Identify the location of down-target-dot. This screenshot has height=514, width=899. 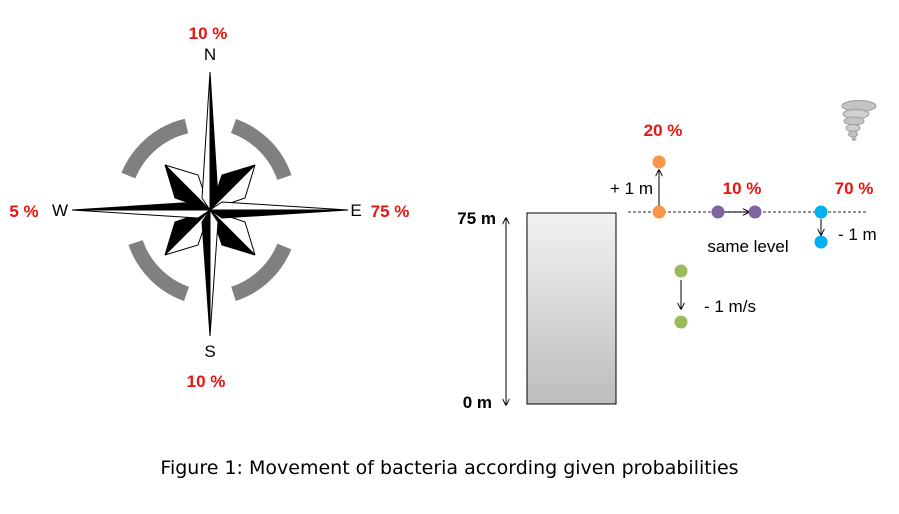
(821, 242).